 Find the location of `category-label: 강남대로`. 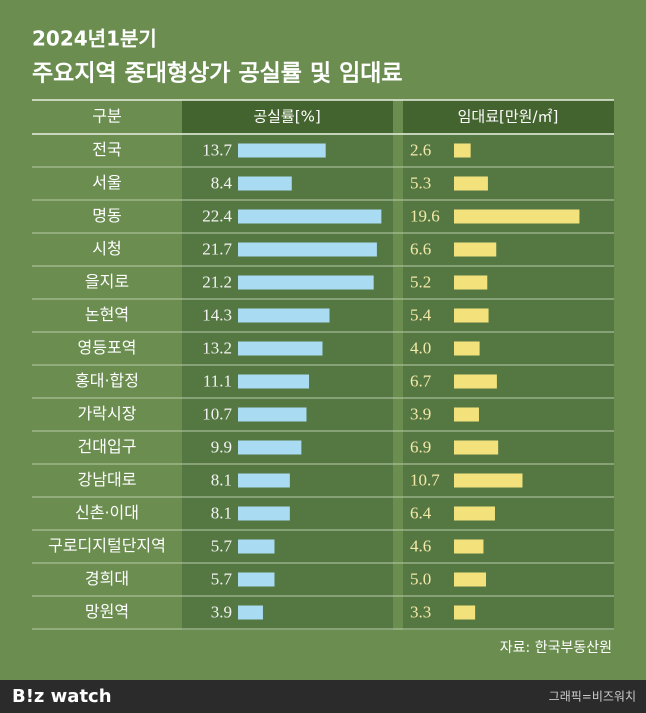

category-label: 강남대로 is located at coordinates (107, 479).